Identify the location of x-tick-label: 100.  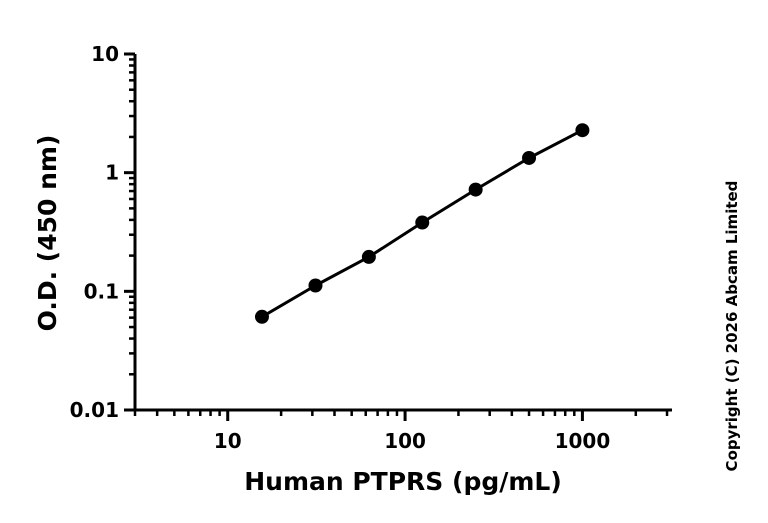
(405, 441).